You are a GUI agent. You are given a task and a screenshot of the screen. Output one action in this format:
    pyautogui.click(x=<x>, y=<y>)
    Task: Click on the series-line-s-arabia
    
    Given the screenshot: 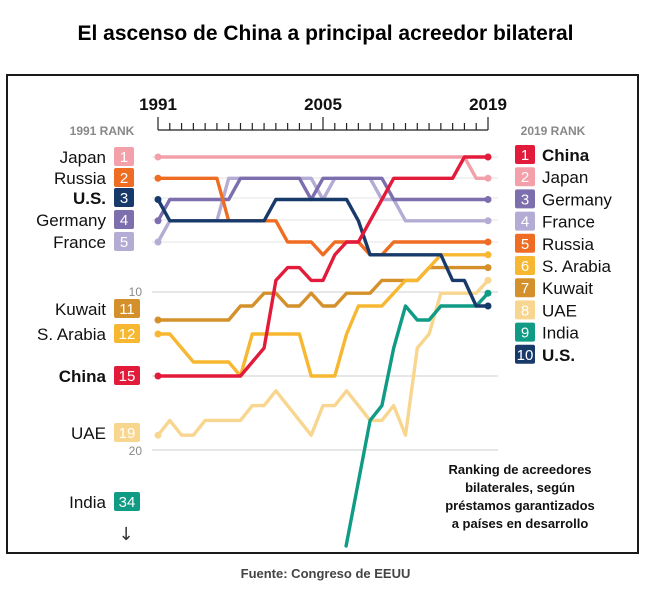 What is the action you would take?
    pyautogui.click(x=323, y=315)
    